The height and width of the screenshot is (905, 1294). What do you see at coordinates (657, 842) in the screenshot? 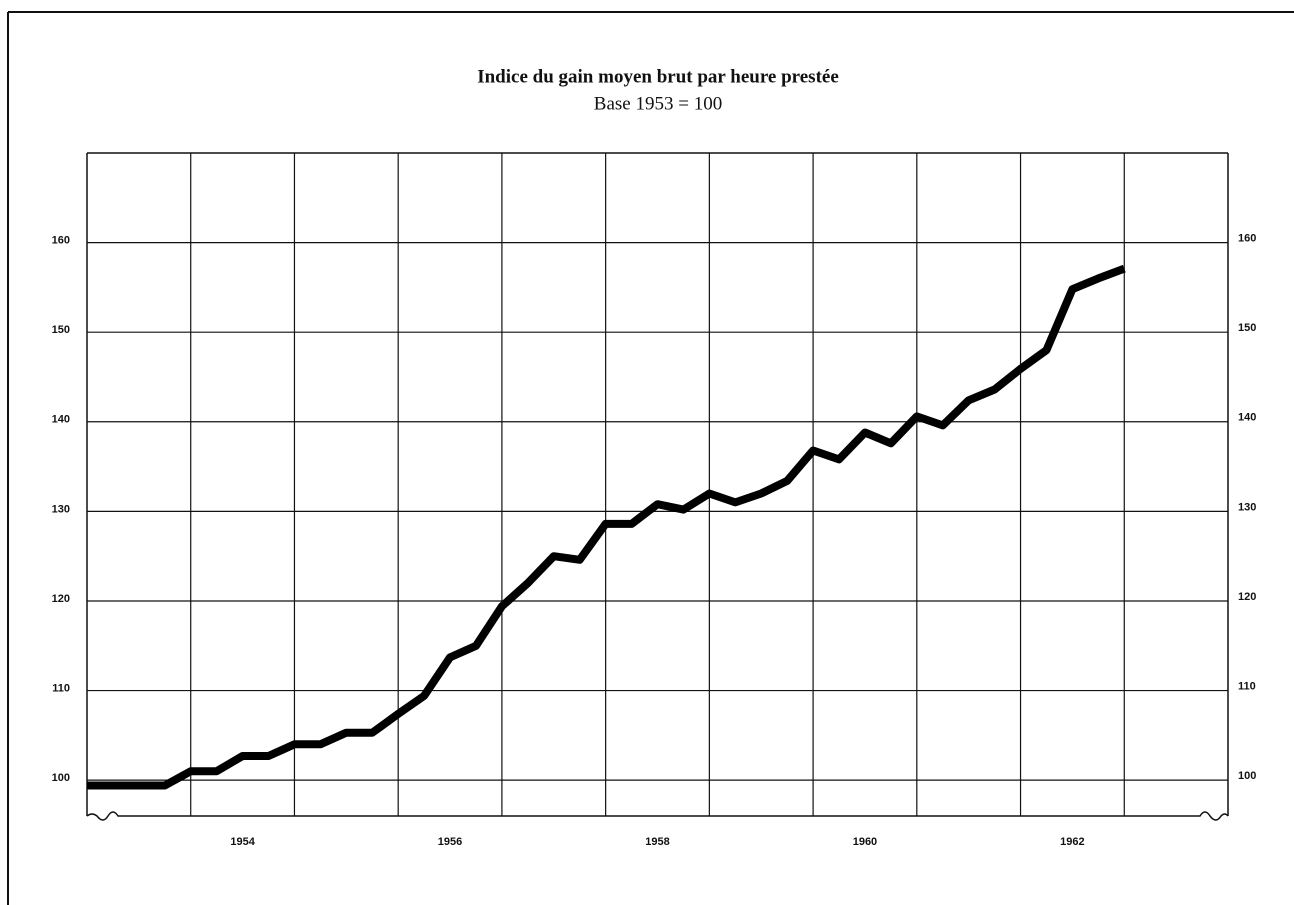
I see `x-tick-label: 1958` at bounding box center [657, 842].